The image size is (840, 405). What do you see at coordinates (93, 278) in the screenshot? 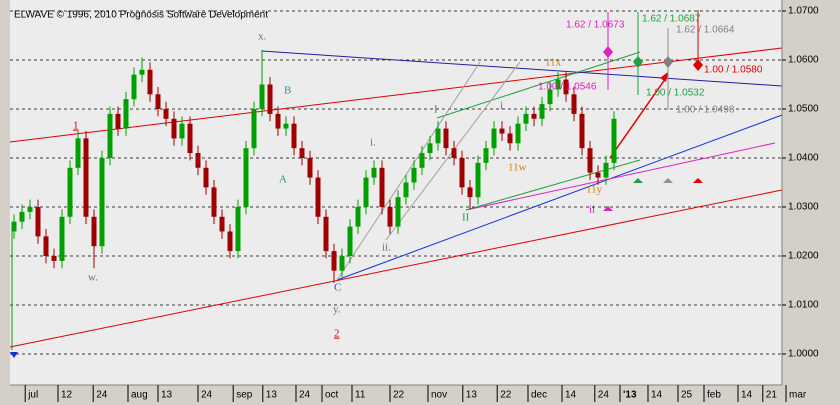
I see `wave-label: w.` at bounding box center [93, 278].